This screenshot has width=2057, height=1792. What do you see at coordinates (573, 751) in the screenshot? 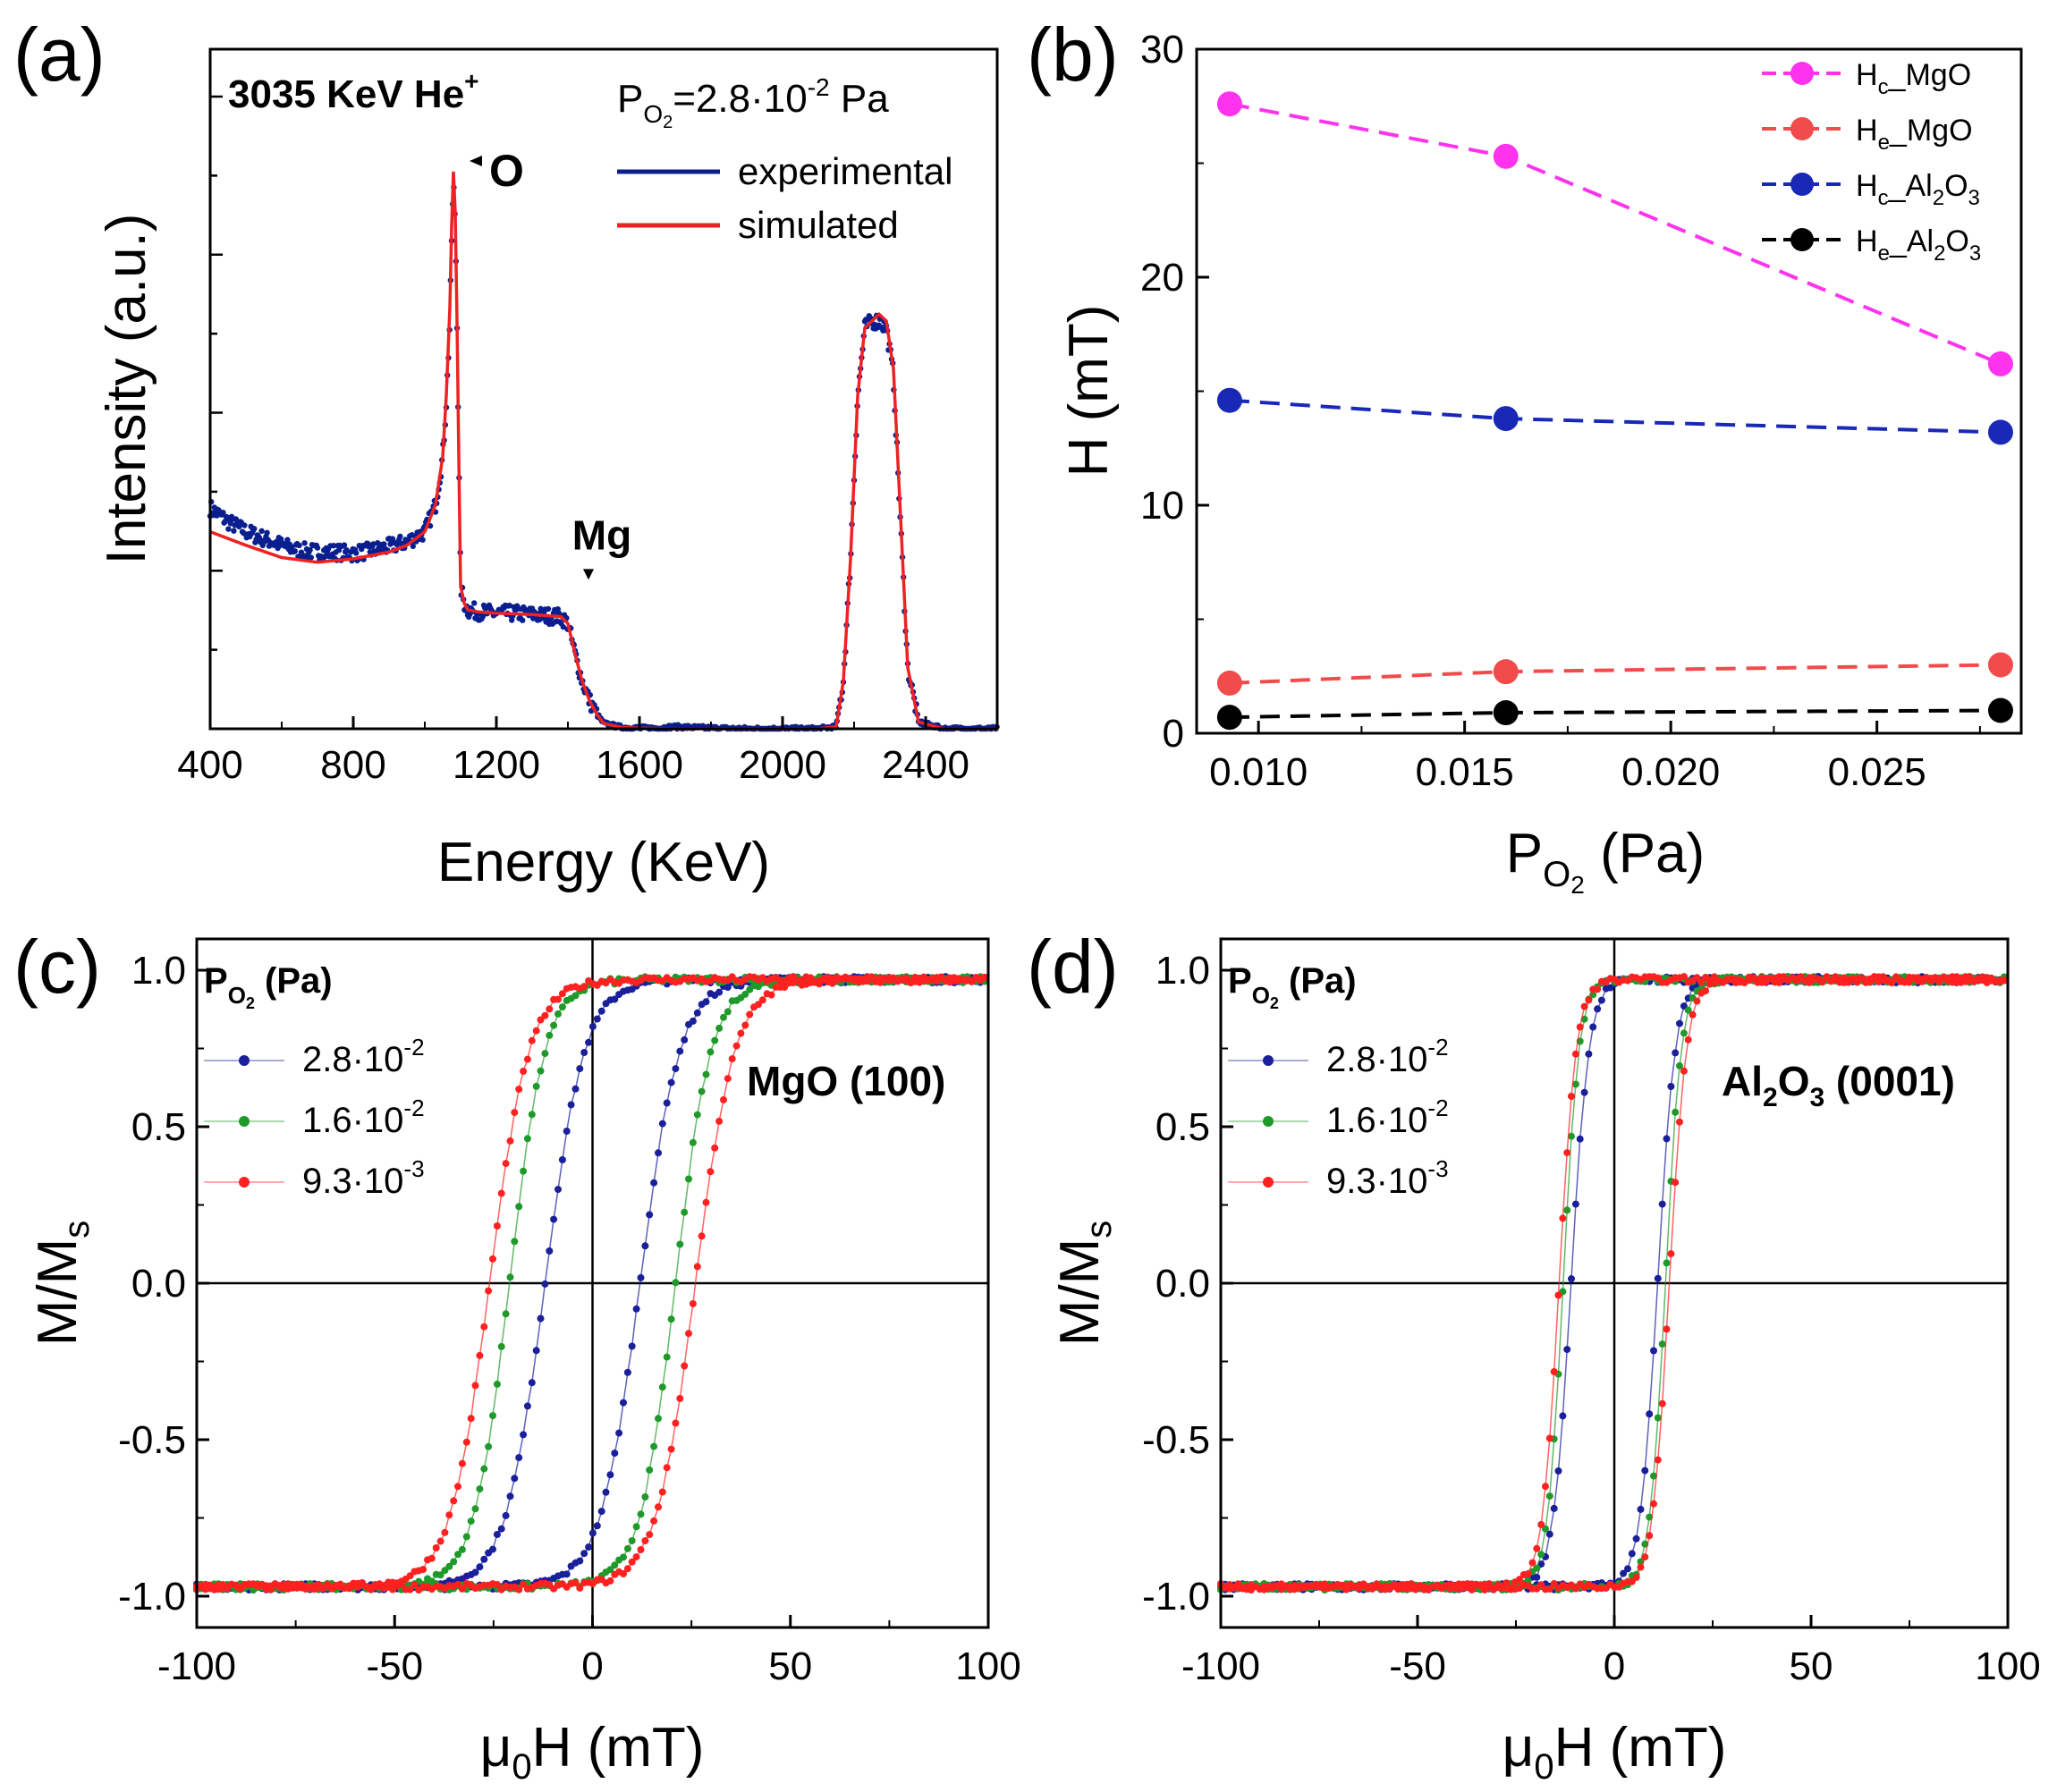
I see `panel-a-x-ticks: 400 800 1200 1600 2000 2400` at bounding box center [573, 751].